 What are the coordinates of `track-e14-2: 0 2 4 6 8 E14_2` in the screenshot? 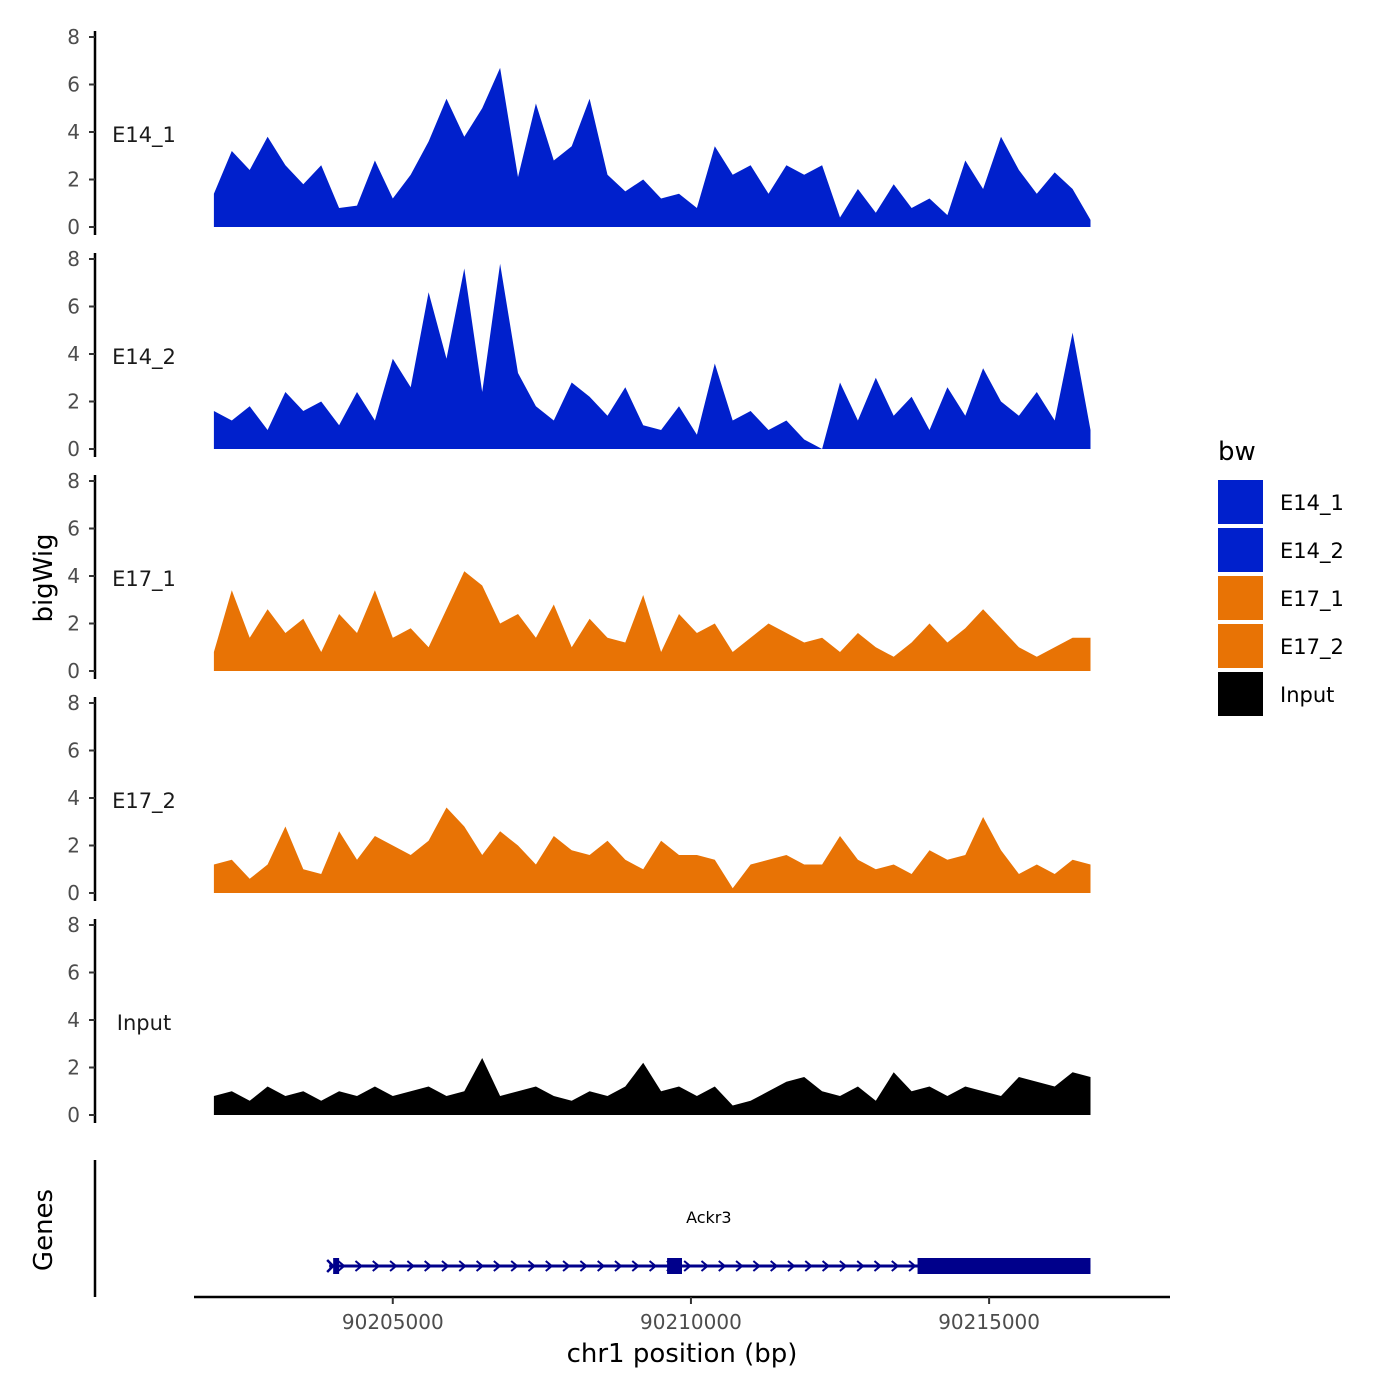 It's located at (579, 354).